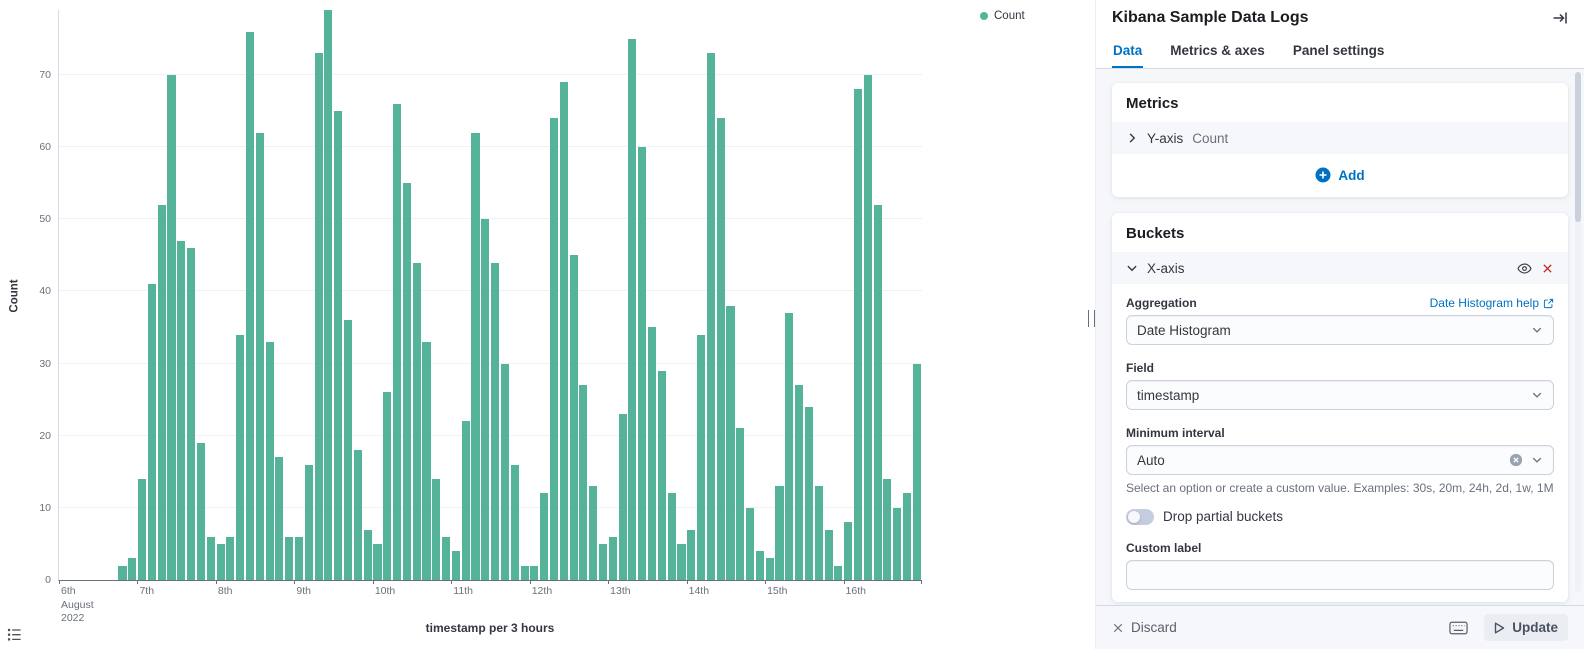 This screenshot has width=1584, height=649. I want to click on minimum-interval-select: Auto, so click(1340, 460).